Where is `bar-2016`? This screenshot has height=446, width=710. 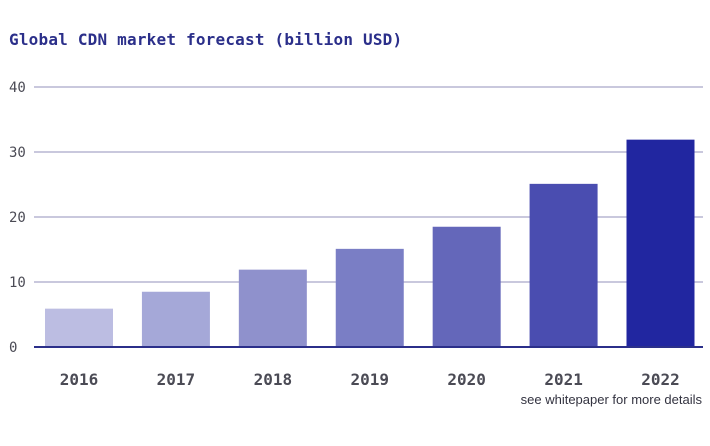
bar-2016 is located at coordinates (79, 327).